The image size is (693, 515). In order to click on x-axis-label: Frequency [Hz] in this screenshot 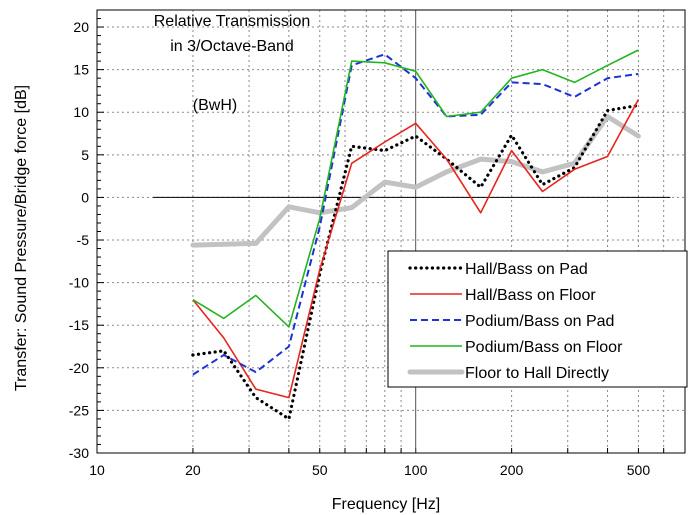, I will do `click(386, 504)`.